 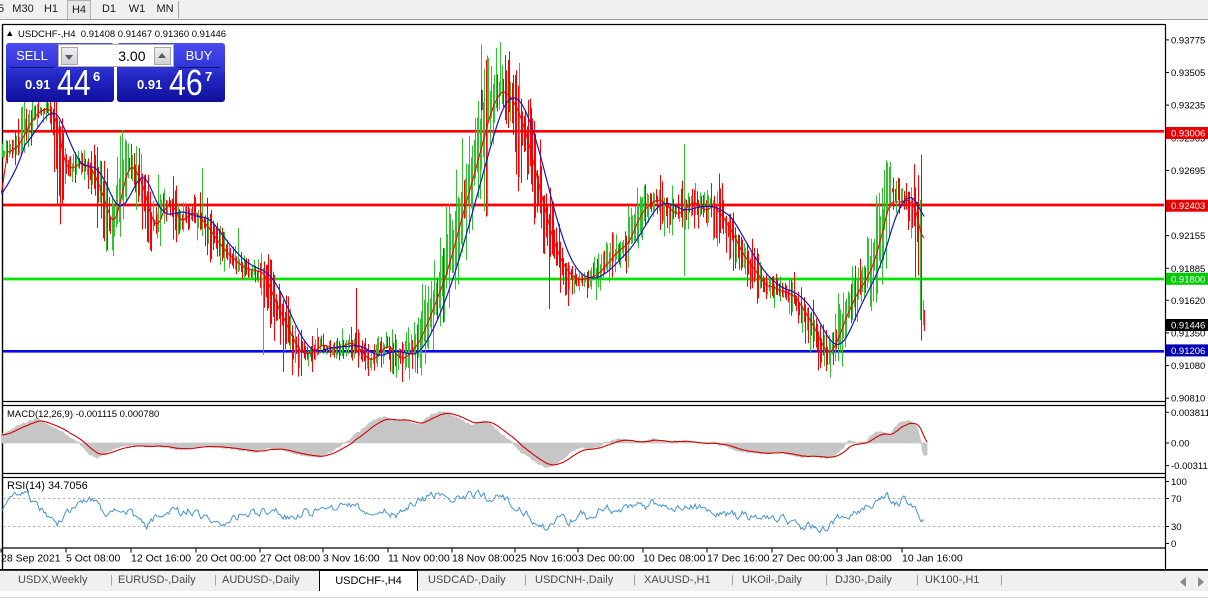 What do you see at coordinates (606, 559) in the screenshot?
I see `svg-text: 3 Dec 00:00` at bounding box center [606, 559].